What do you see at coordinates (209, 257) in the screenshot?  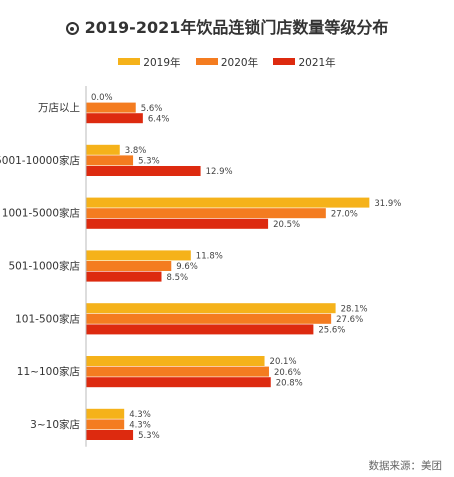 I see `data-label: 11.8%` at bounding box center [209, 257].